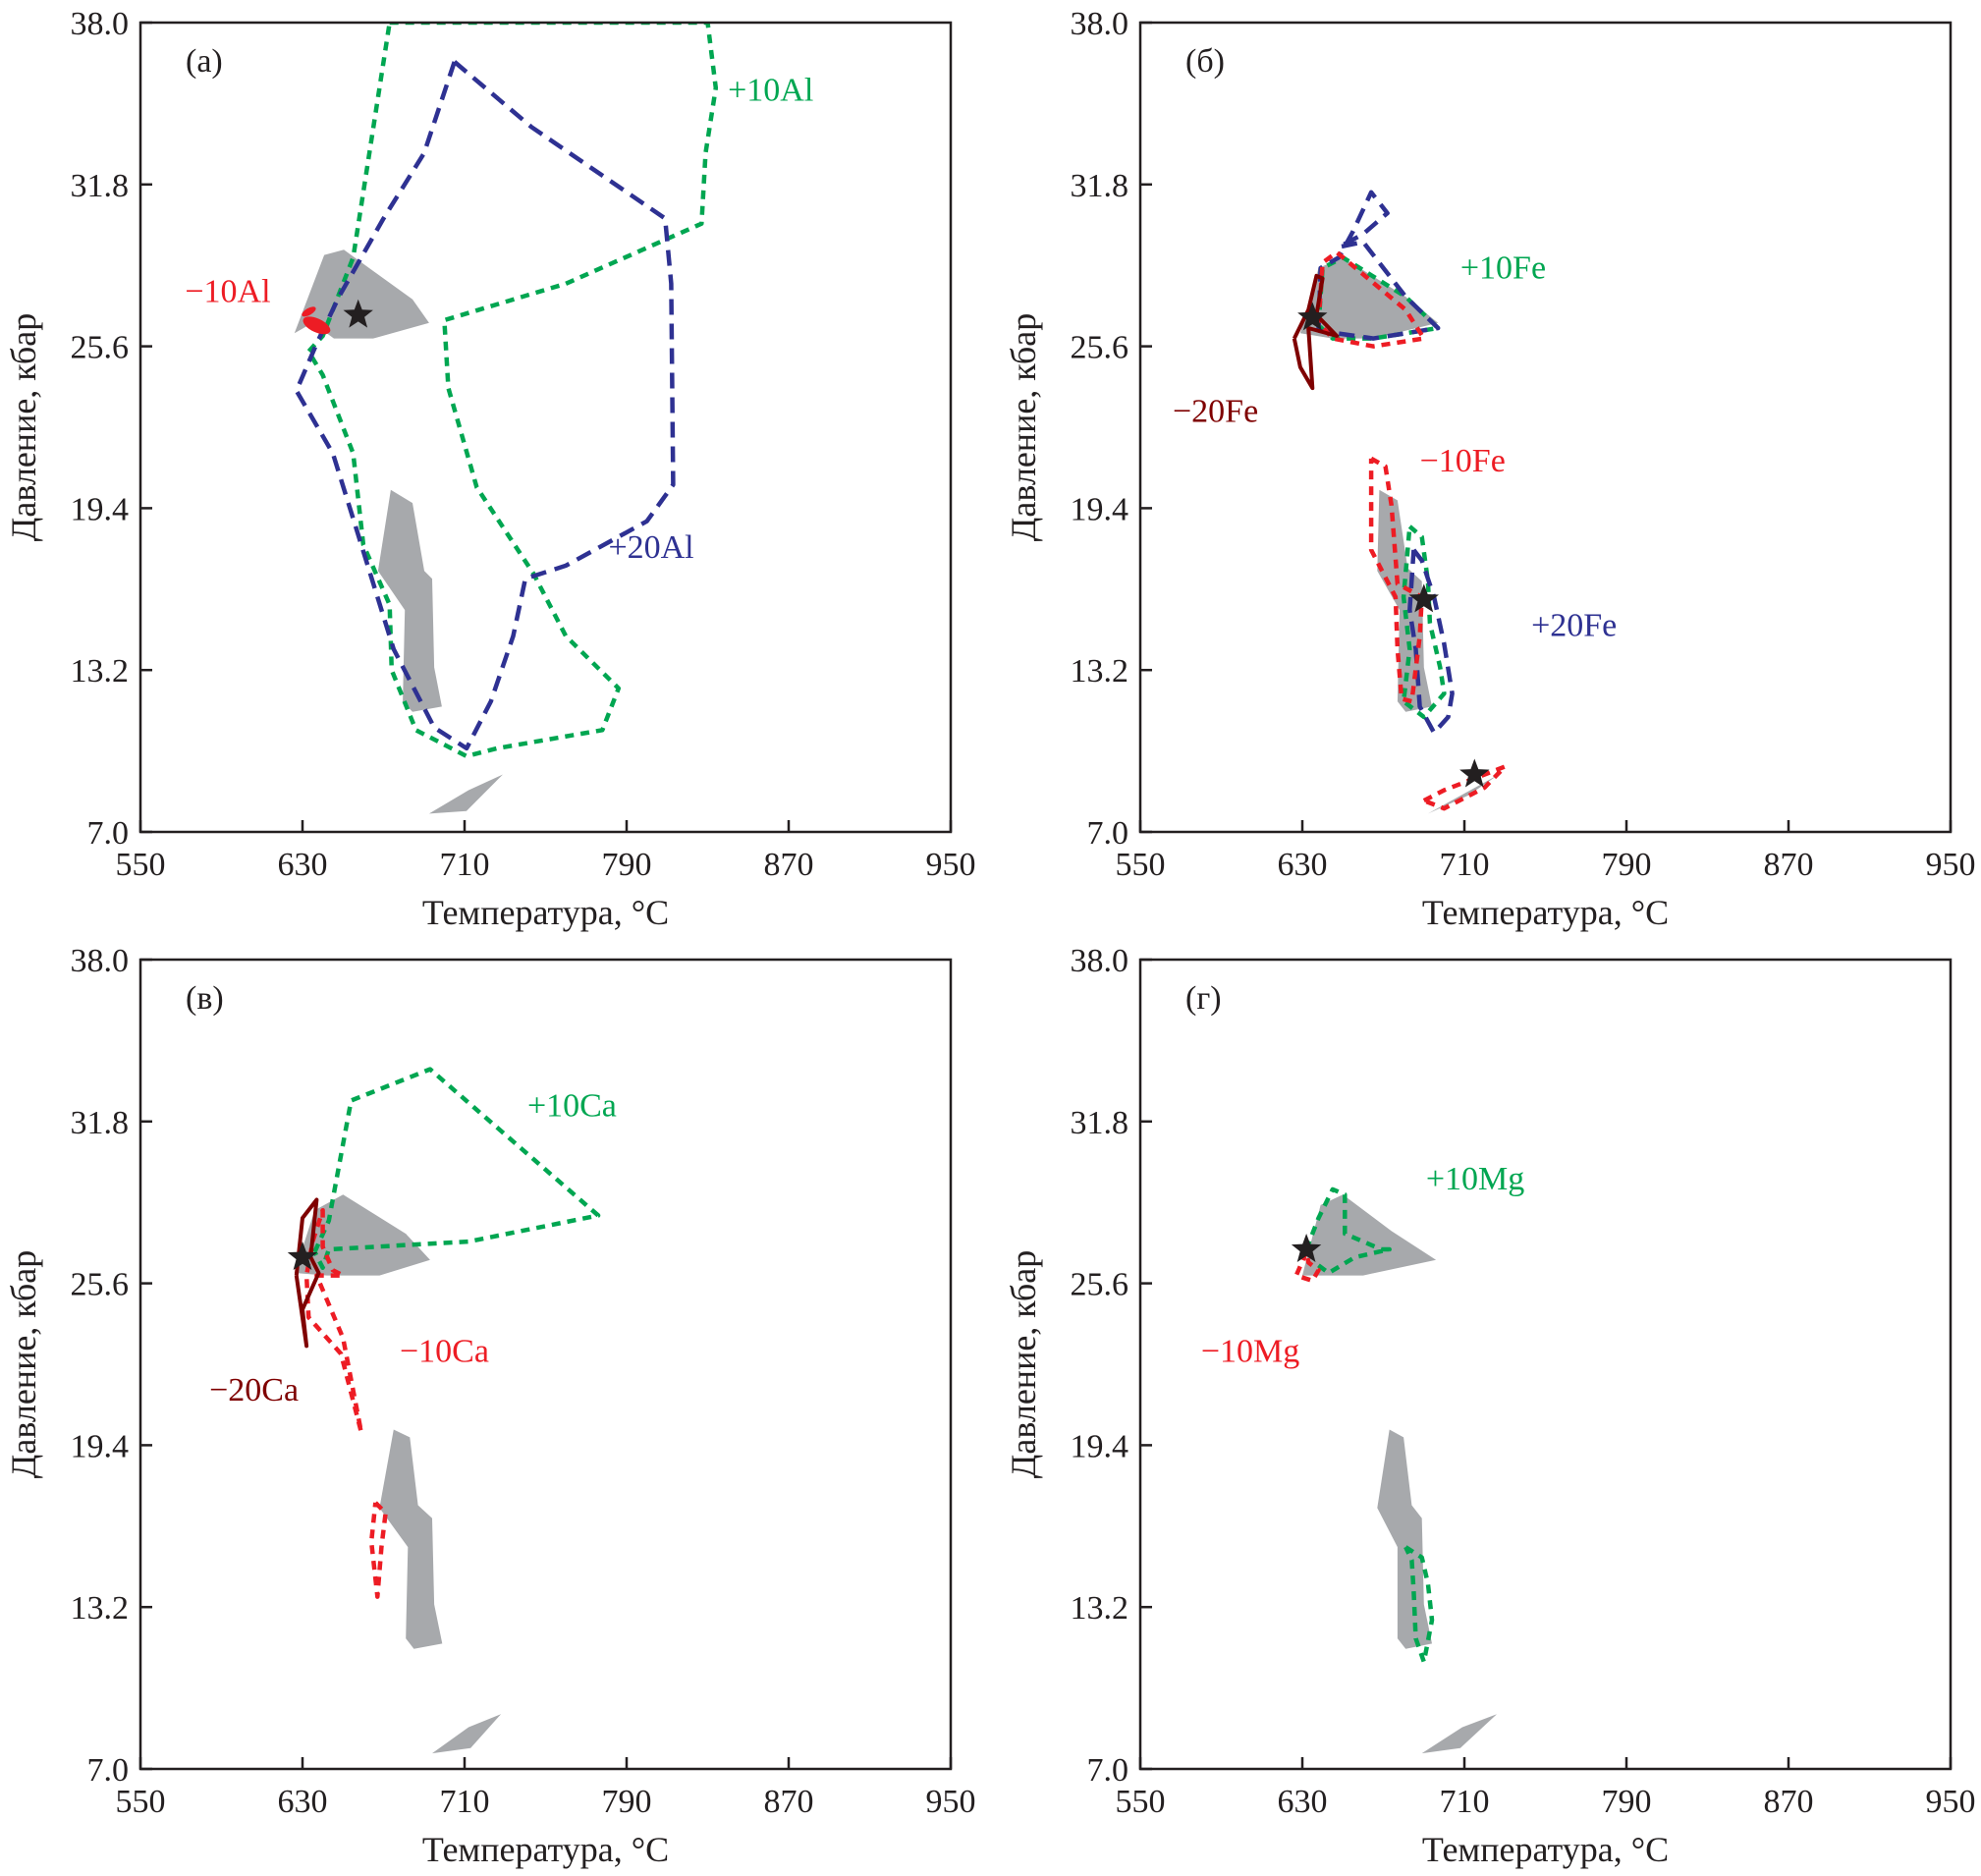  What do you see at coordinates (572, 1106) in the screenshot?
I see `series-label: +10Ca` at bounding box center [572, 1106].